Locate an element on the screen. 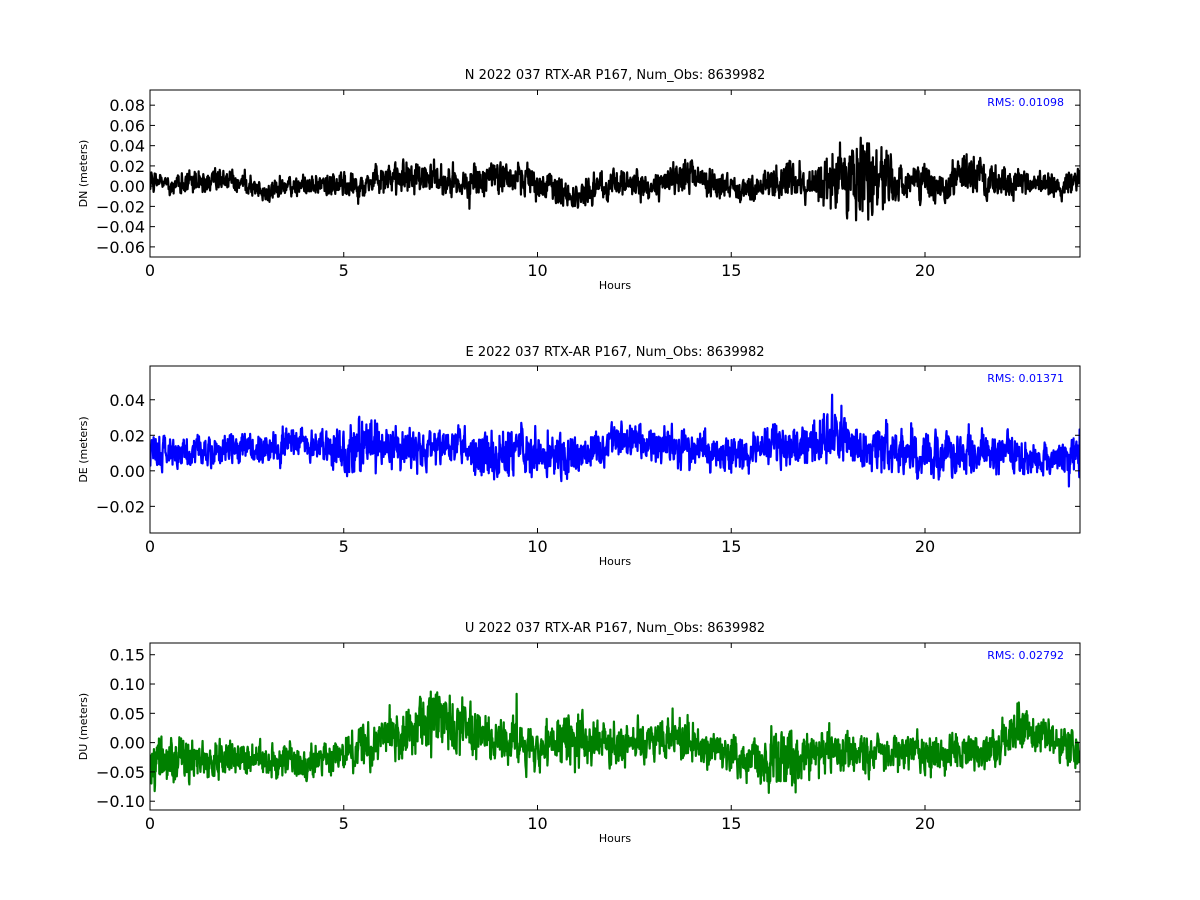 Image resolution: width=1200 pixels, height=900 pixels. y-tick-label: −0.04 is located at coordinates (120, 227).